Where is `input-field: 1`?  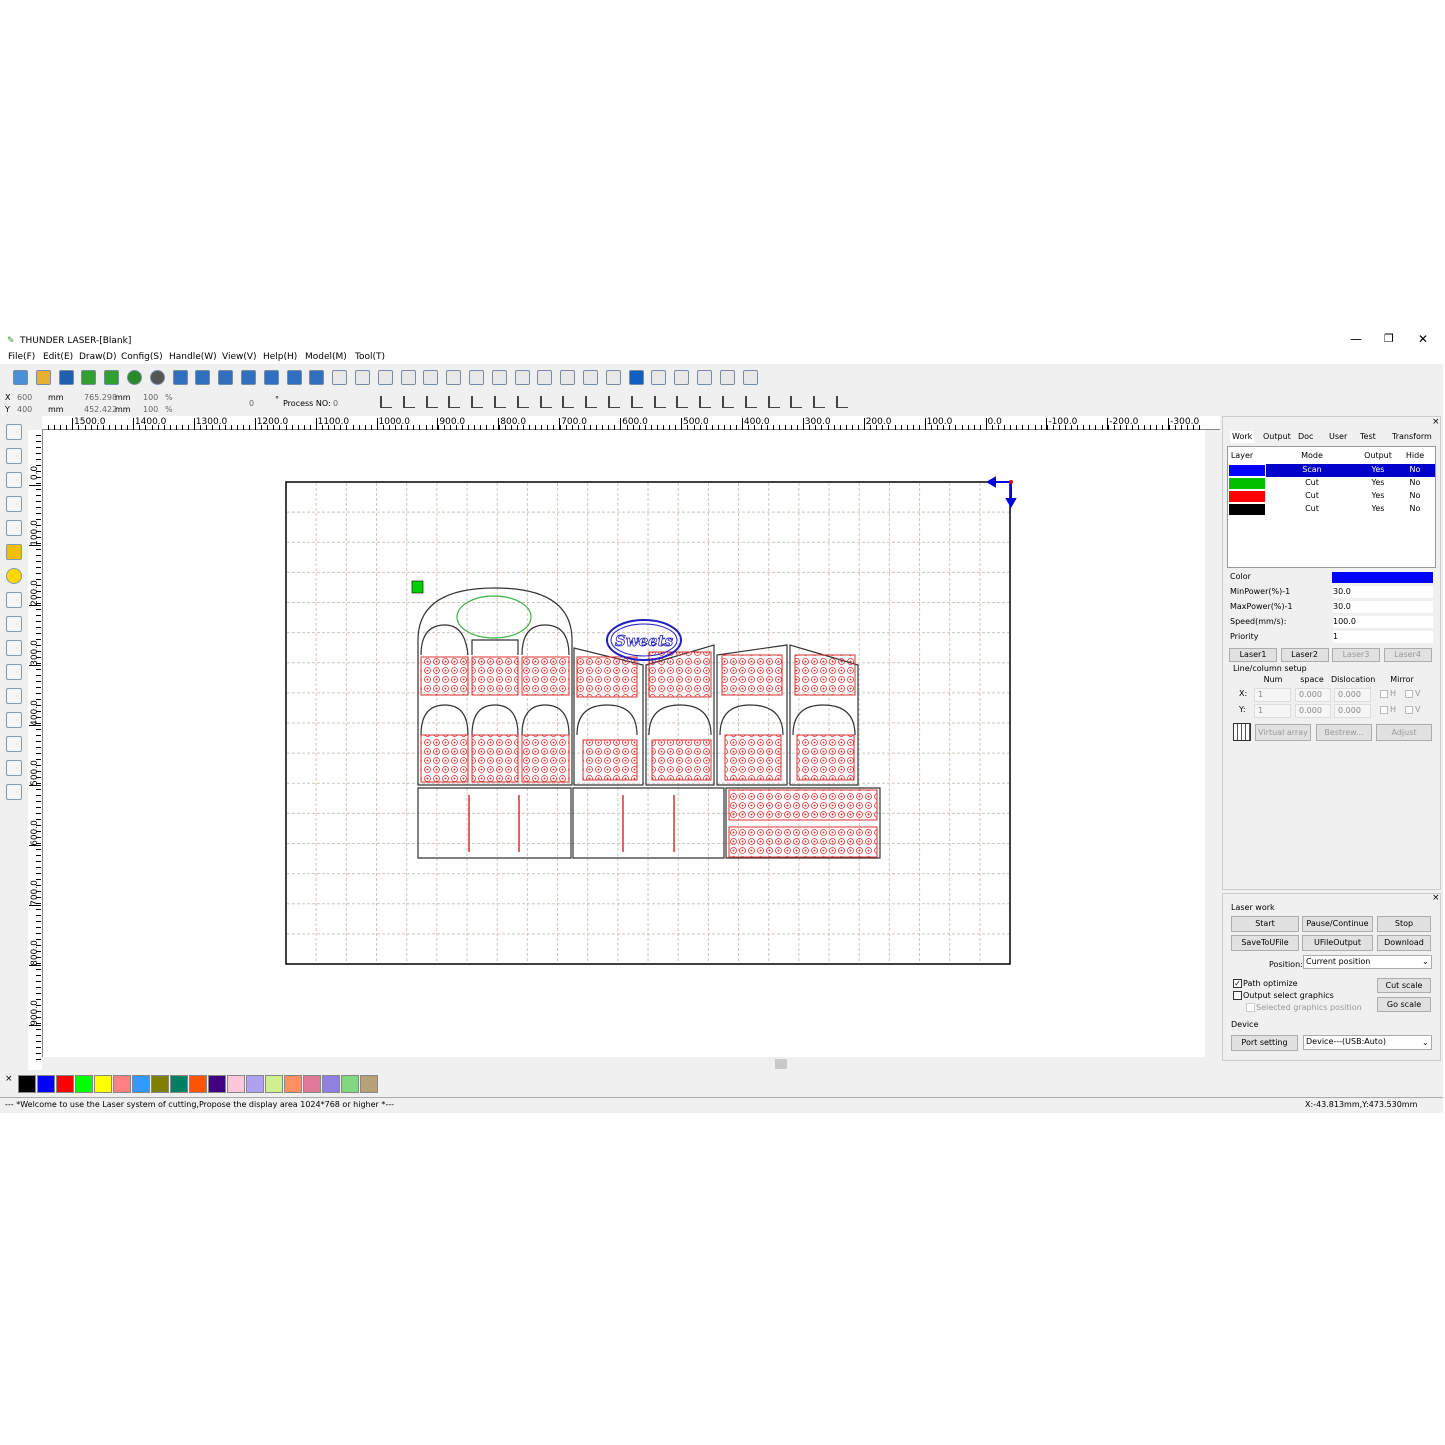
input-field: 1 is located at coordinates (1272, 711).